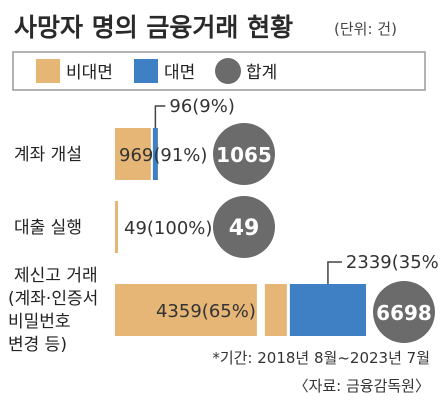 This screenshot has height=404, width=440. I want to click on value-label-nonface: 4359(65%), so click(206, 311).